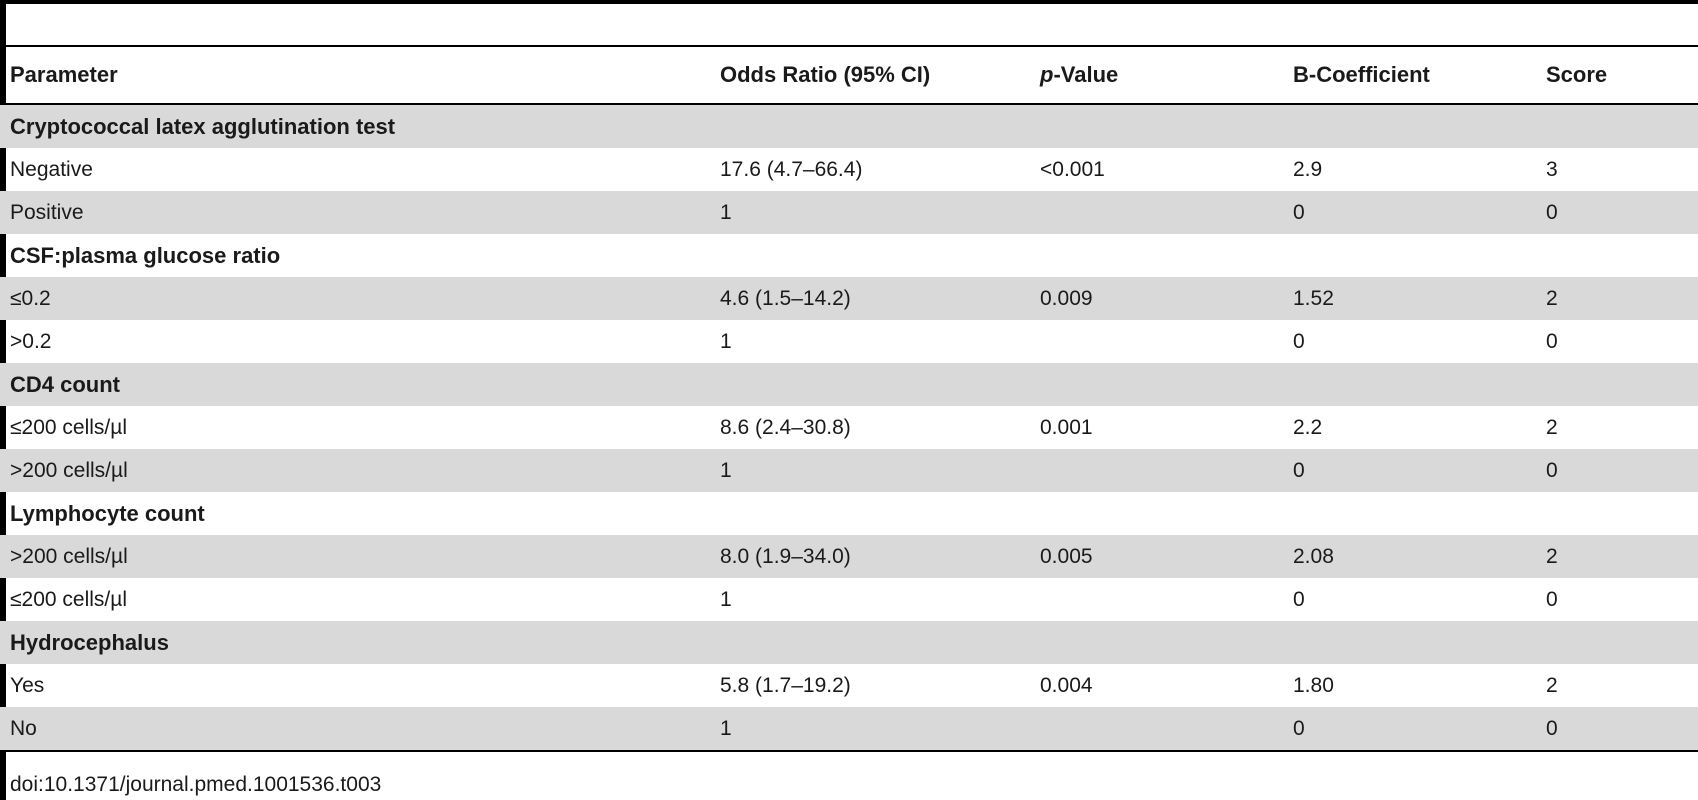 This screenshot has height=800, width=1698. I want to click on header-p-value-italic: p, so click(1047, 74).